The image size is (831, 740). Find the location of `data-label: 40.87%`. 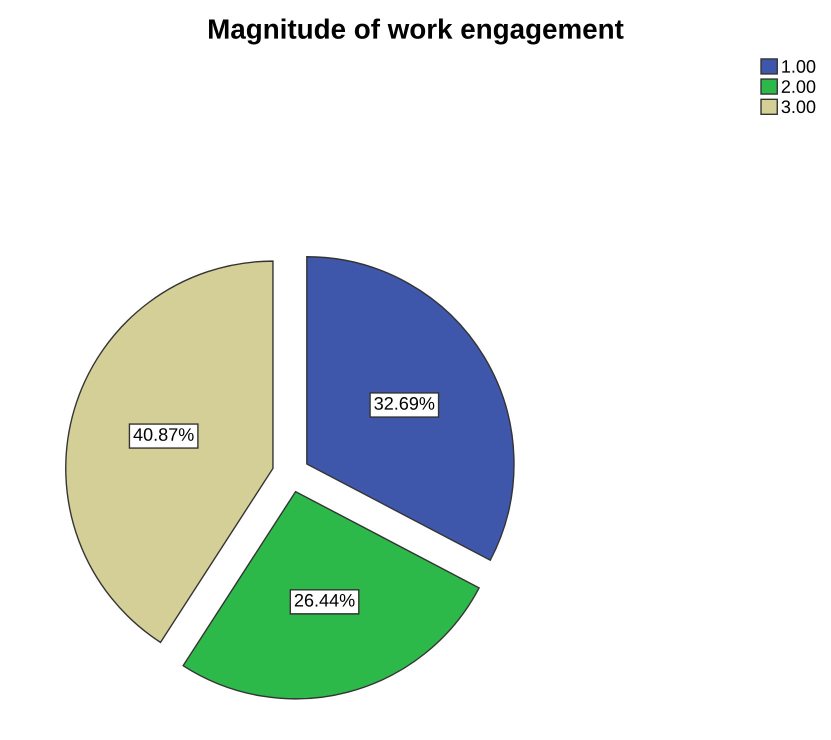

data-label: 40.87% is located at coordinates (163, 434).